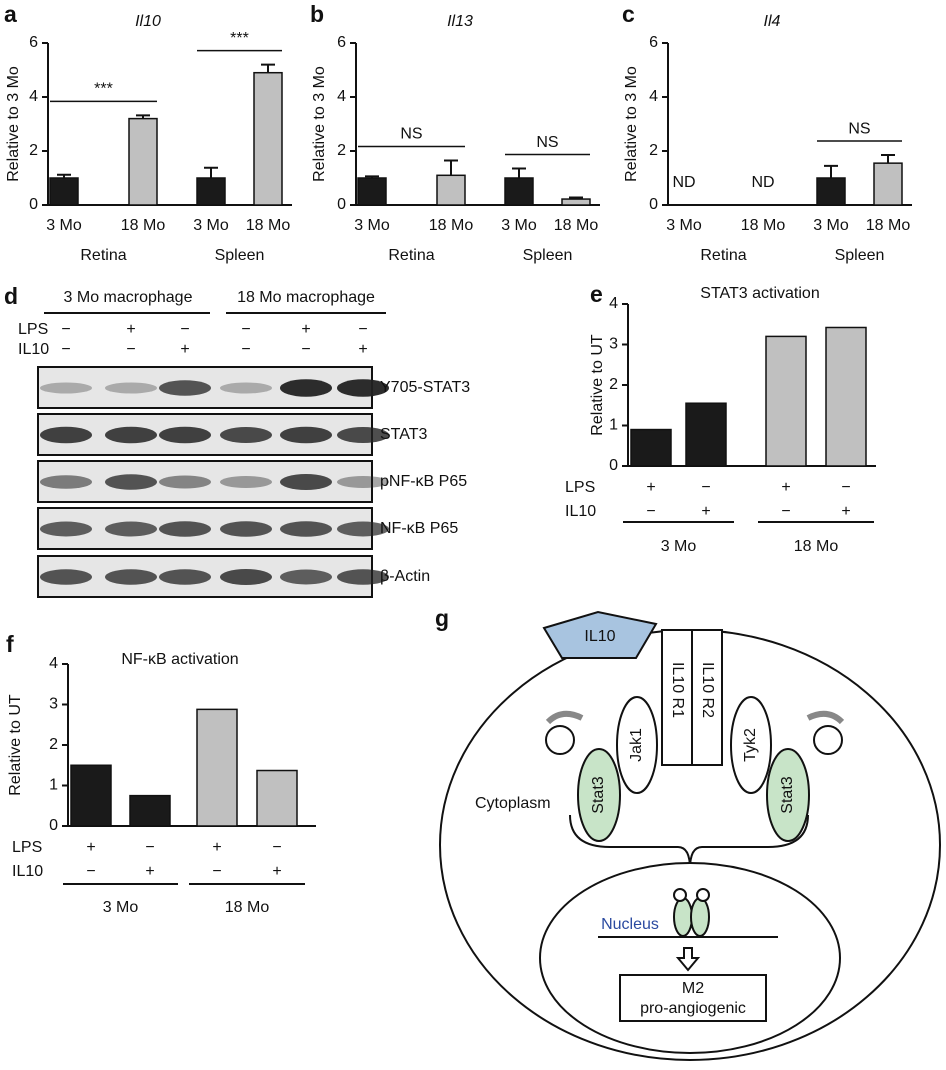 The height and width of the screenshot is (1070, 946). I want to click on panel-letter: e, so click(596, 294).